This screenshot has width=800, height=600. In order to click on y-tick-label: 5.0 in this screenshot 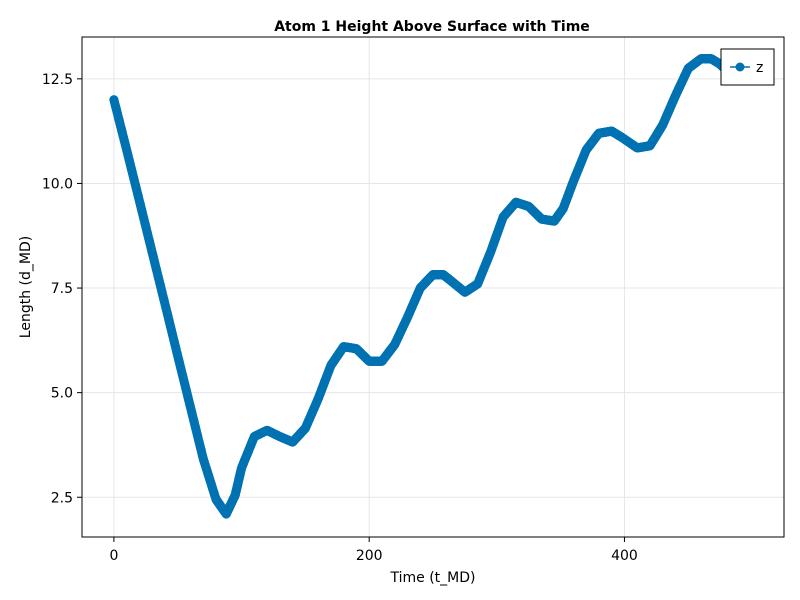, I will do `click(62, 394)`.